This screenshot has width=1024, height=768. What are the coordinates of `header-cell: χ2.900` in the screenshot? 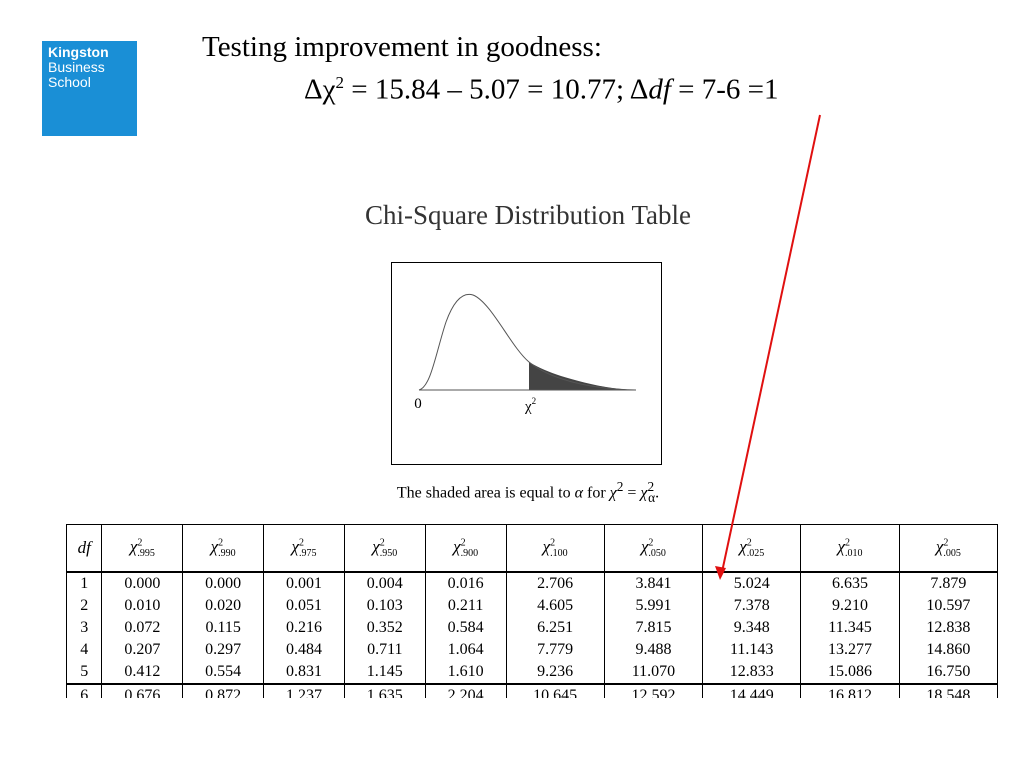 It's located at (465, 548).